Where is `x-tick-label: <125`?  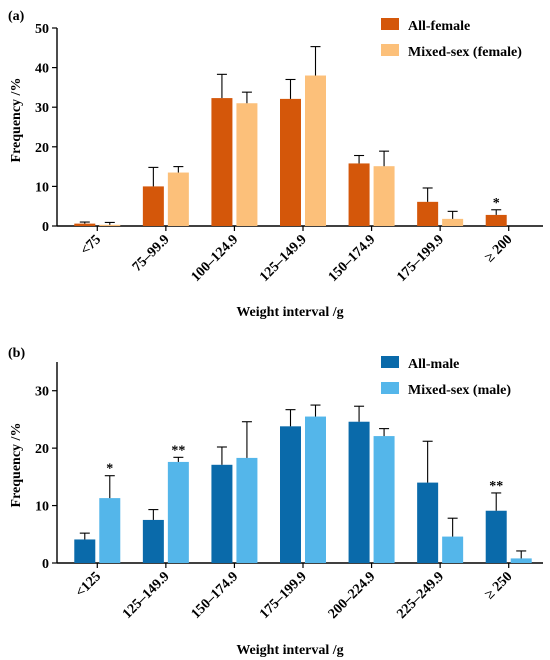
x-tick-label: <125 is located at coordinates (88, 584).